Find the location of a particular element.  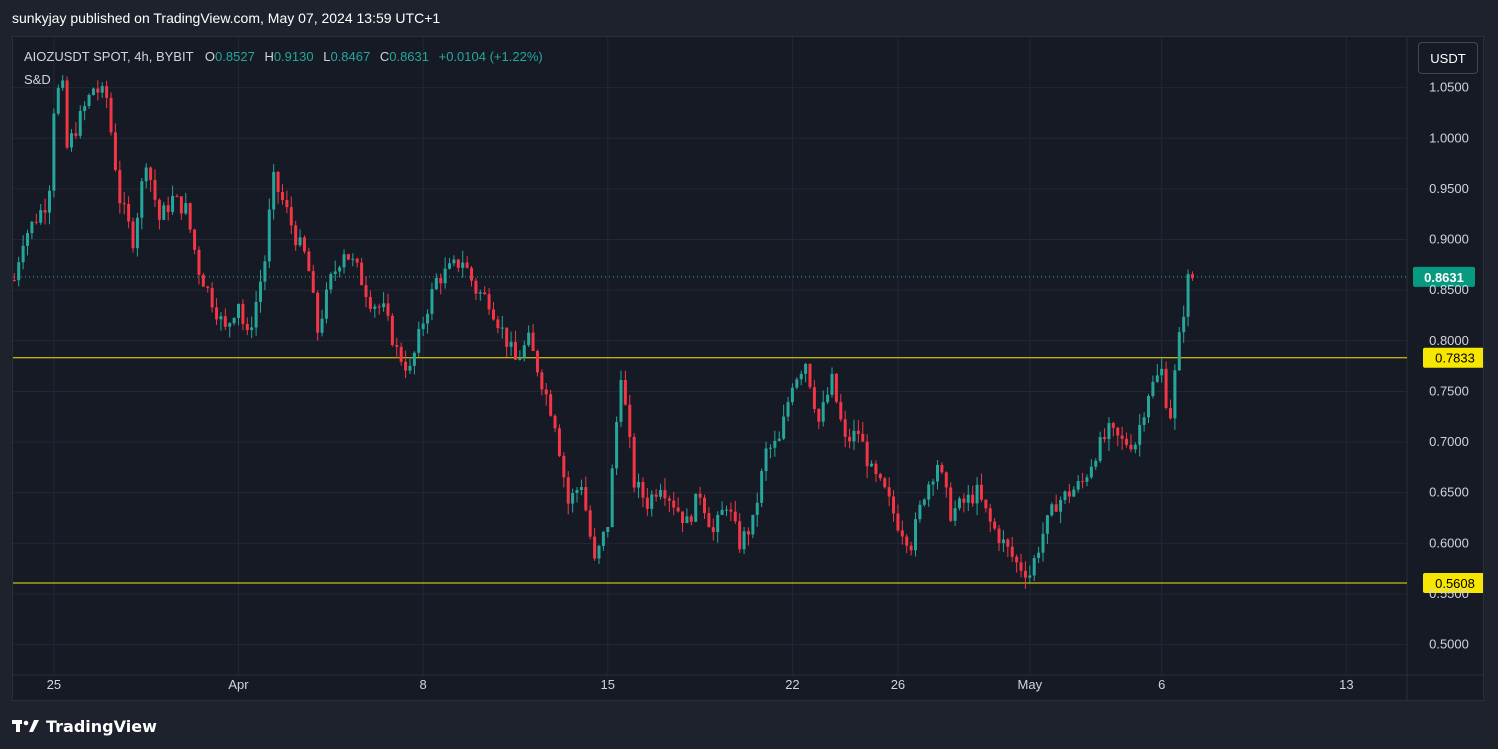

last-price-label: 0.8631 is located at coordinates (1444, 277).